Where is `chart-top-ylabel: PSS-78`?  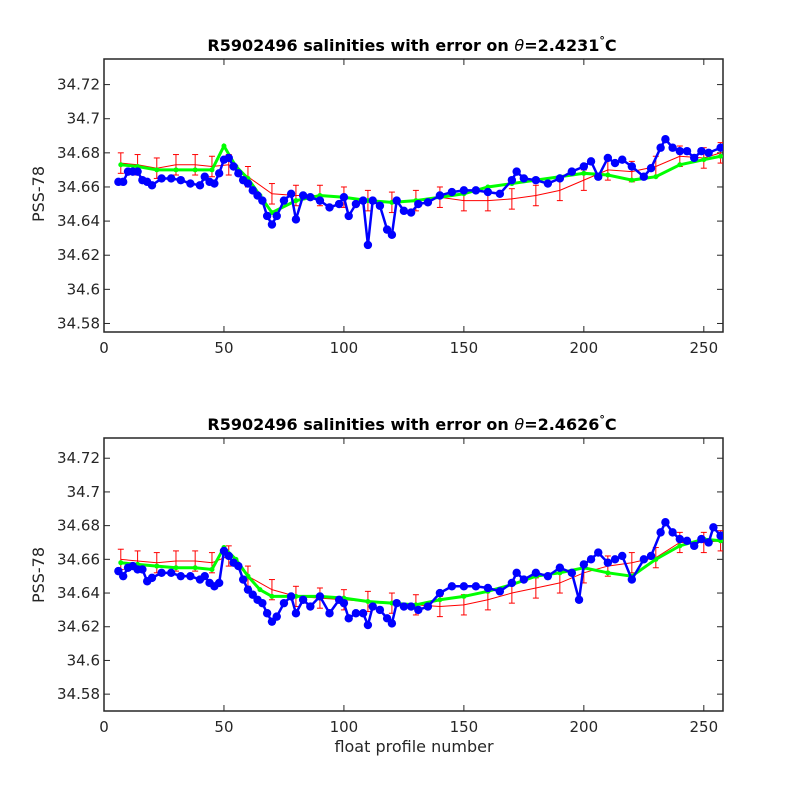 chart-top-ylabel: PSS-78 is located at coordinates (38, 194).